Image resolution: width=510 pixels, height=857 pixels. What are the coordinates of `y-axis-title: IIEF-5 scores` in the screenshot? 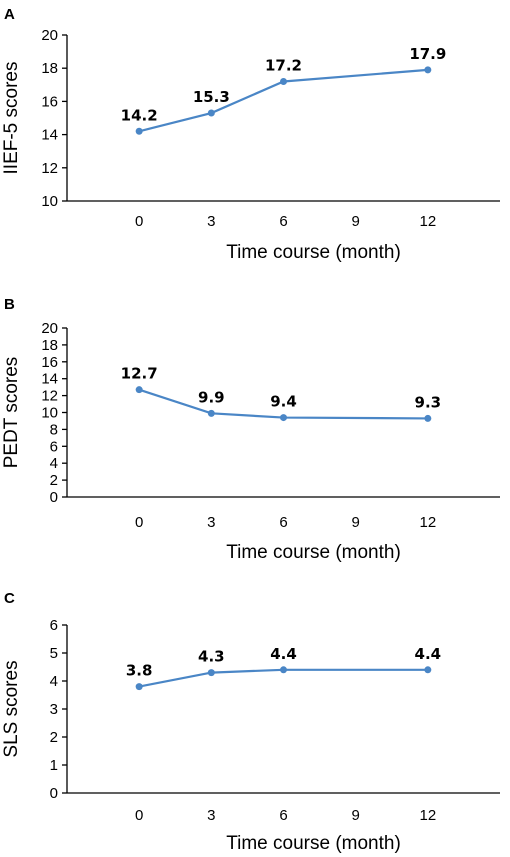 It's located at (11, 118).